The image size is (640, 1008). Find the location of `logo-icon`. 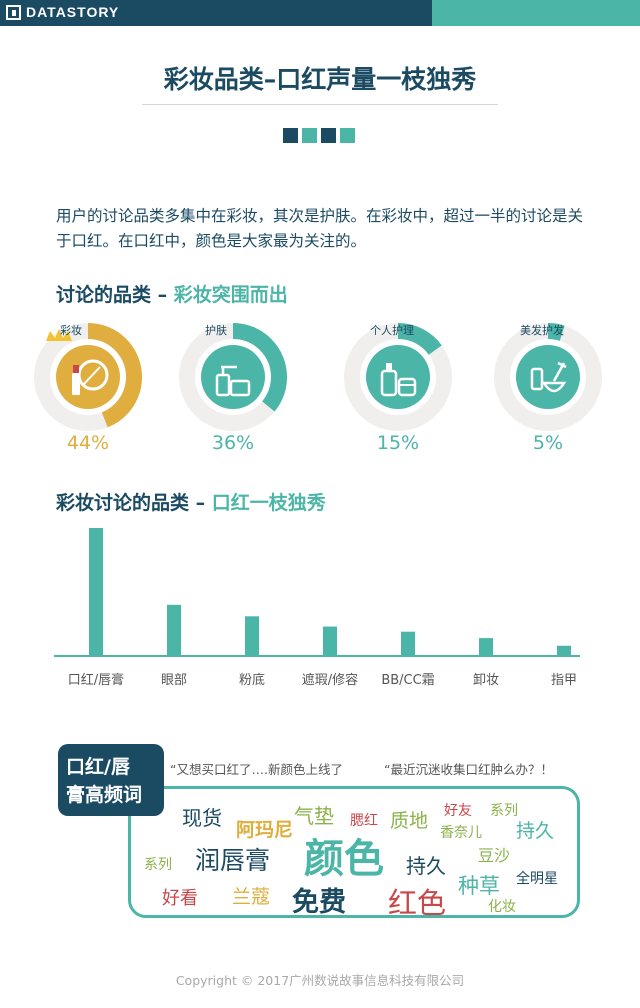

logo-icon is located at coordinates (13, 12).